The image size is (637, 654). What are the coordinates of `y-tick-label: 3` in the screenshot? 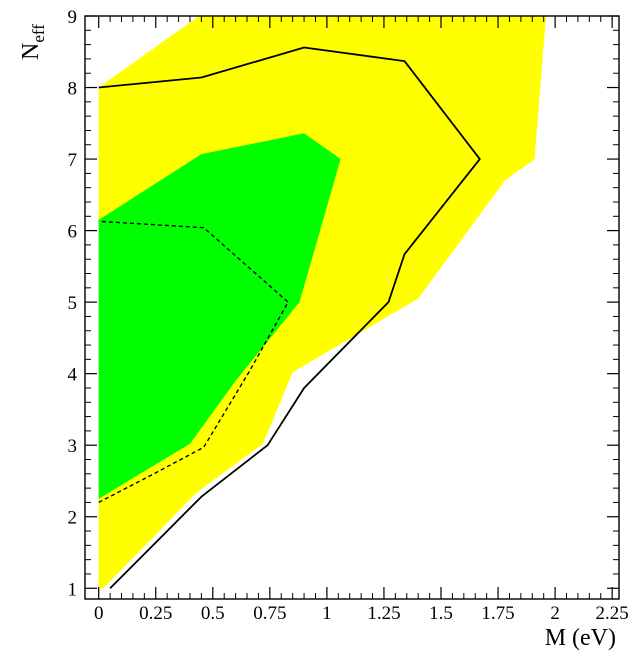 It's located at (73, 446).